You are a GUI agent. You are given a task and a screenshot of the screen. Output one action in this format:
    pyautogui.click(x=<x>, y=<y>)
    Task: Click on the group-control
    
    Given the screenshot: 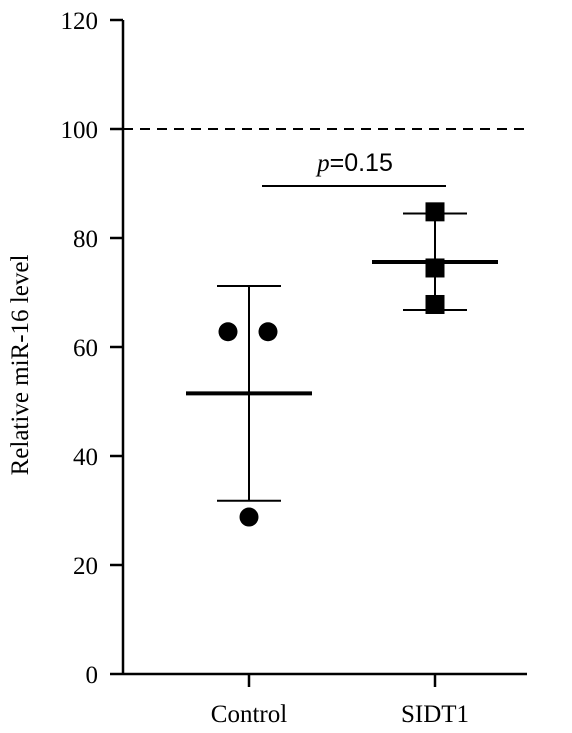 What is the action you would take?
    pyautogui.click(x=249, y=405)
    